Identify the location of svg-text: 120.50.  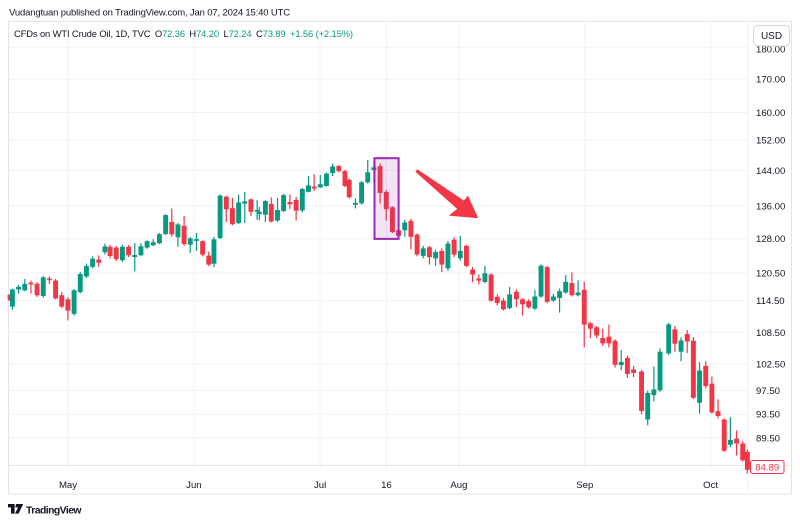
(770, 273).